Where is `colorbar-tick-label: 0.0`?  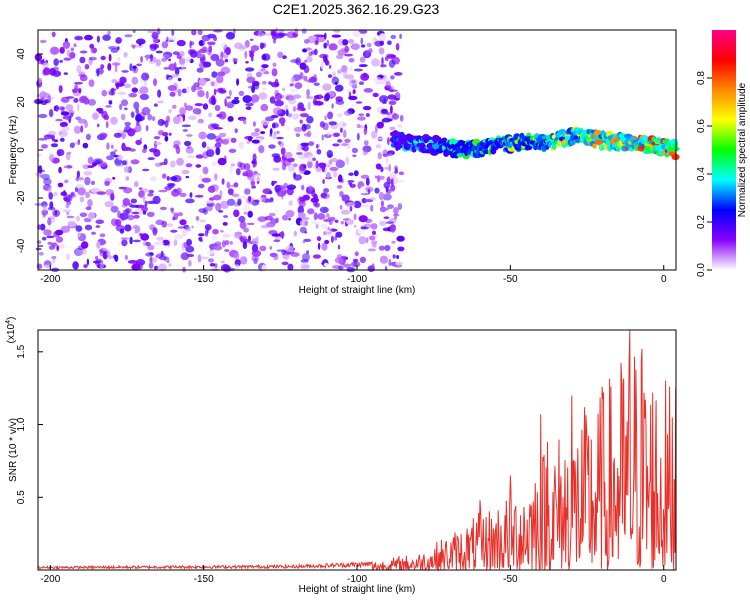 colorbar-tick-label: 0.0 is located at coordinates (701, 270).